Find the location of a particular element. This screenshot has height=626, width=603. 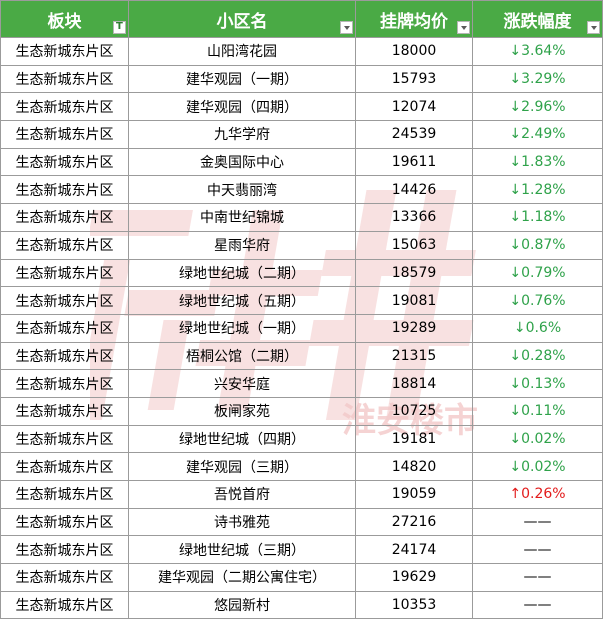

filter-active-icon is located at coordinates (119, 27).